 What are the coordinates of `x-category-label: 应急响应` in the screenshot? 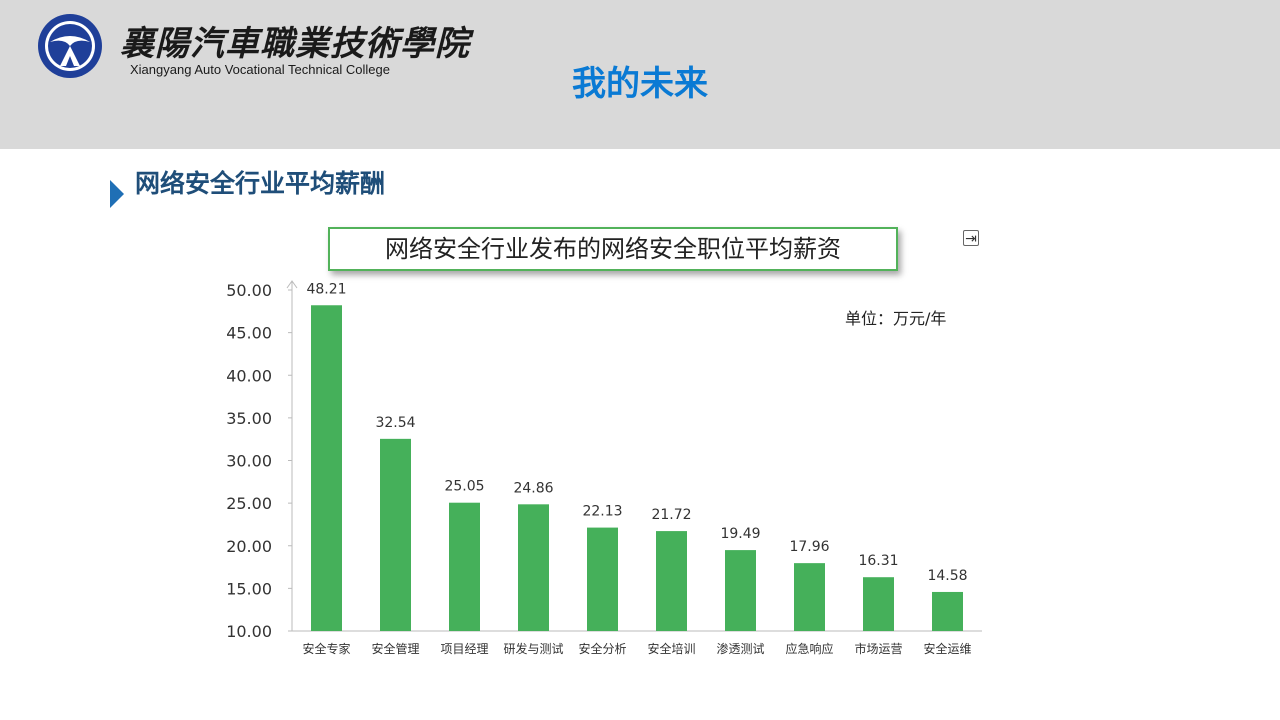 It's located at (809, 648).